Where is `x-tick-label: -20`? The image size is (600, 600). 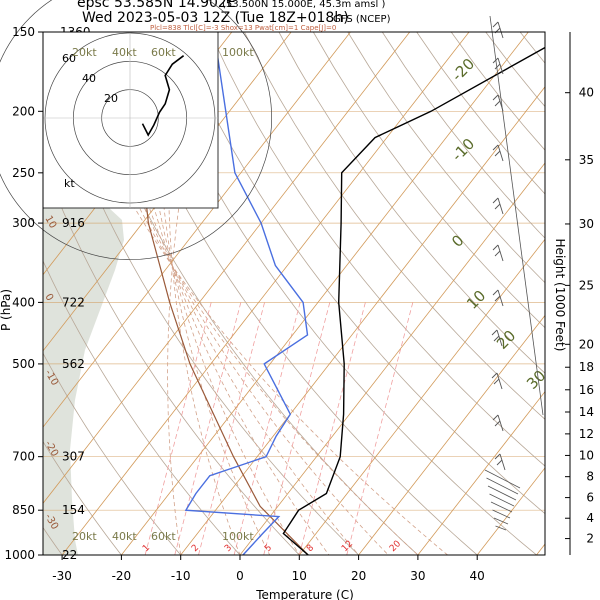 x-tick-label: -20 is located at coordinates (122, 576).